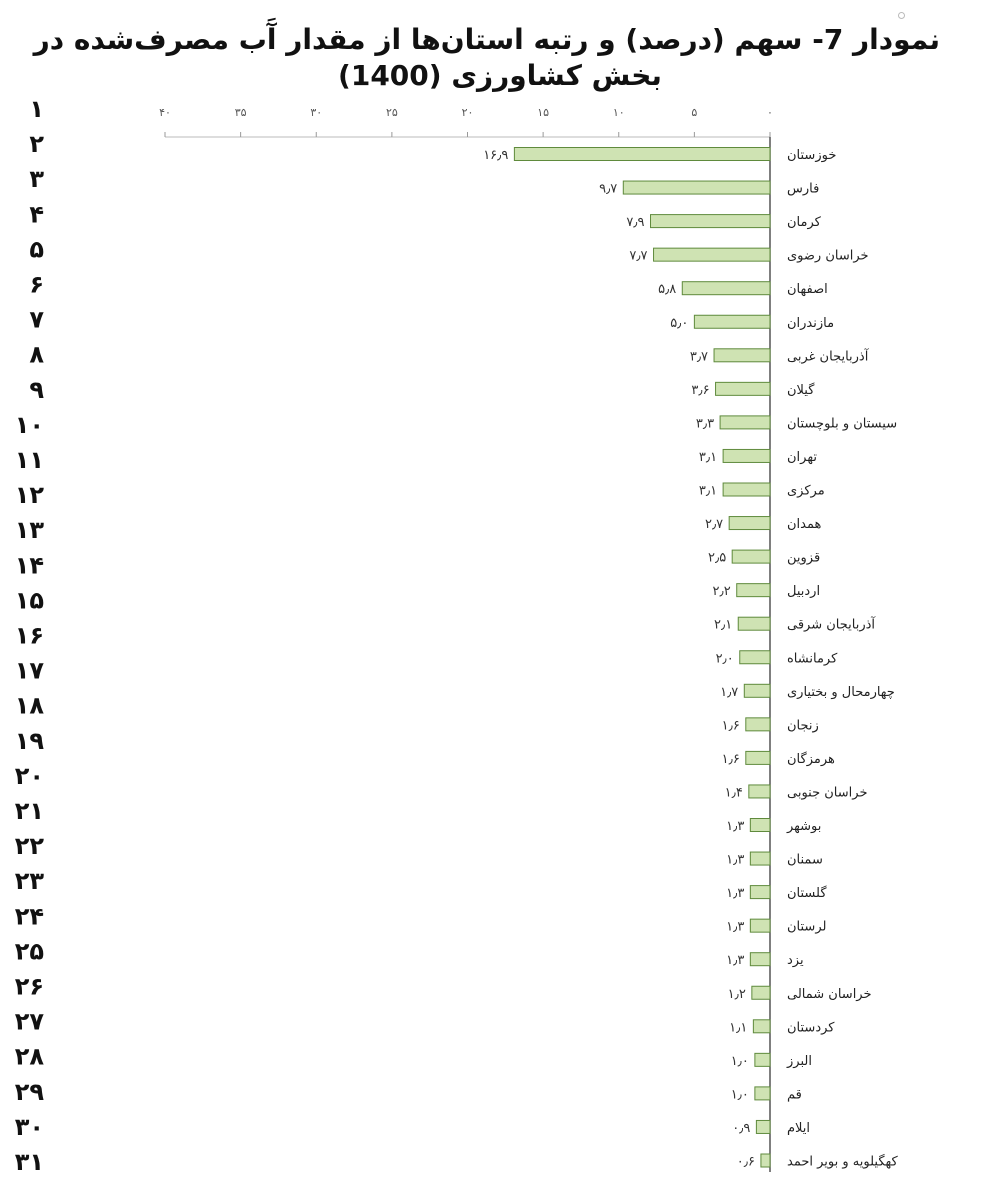 This screenshot has width=985, height=1200. I want to click on rank-number: ۱۶, so click(29, 636).